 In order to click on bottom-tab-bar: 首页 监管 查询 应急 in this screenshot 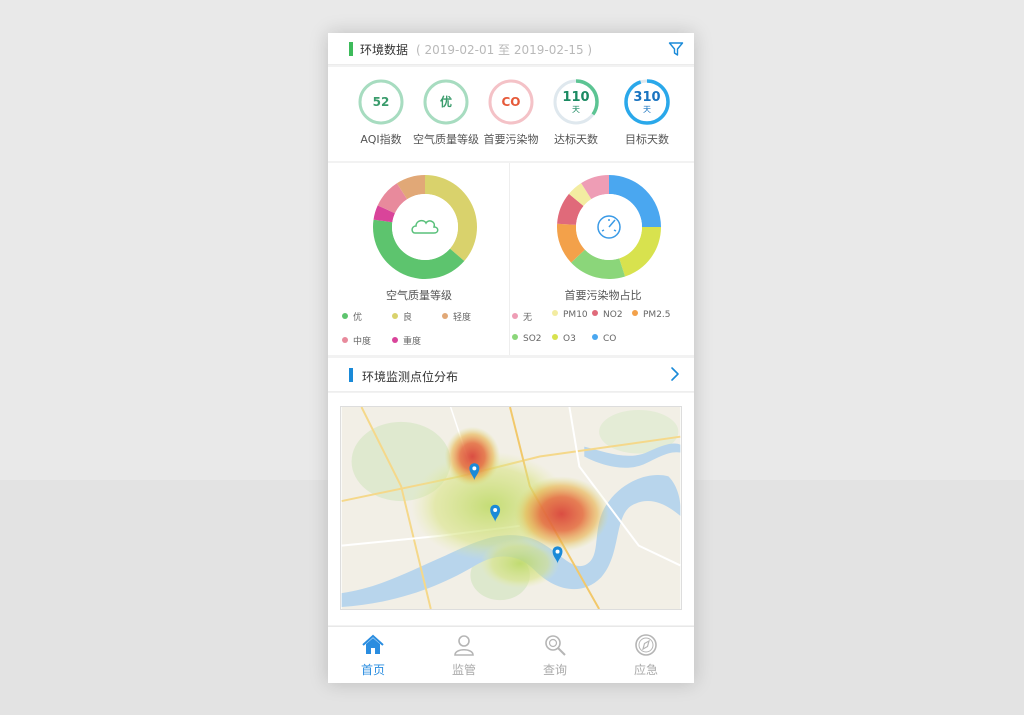, I will do `click(511, 654)`.